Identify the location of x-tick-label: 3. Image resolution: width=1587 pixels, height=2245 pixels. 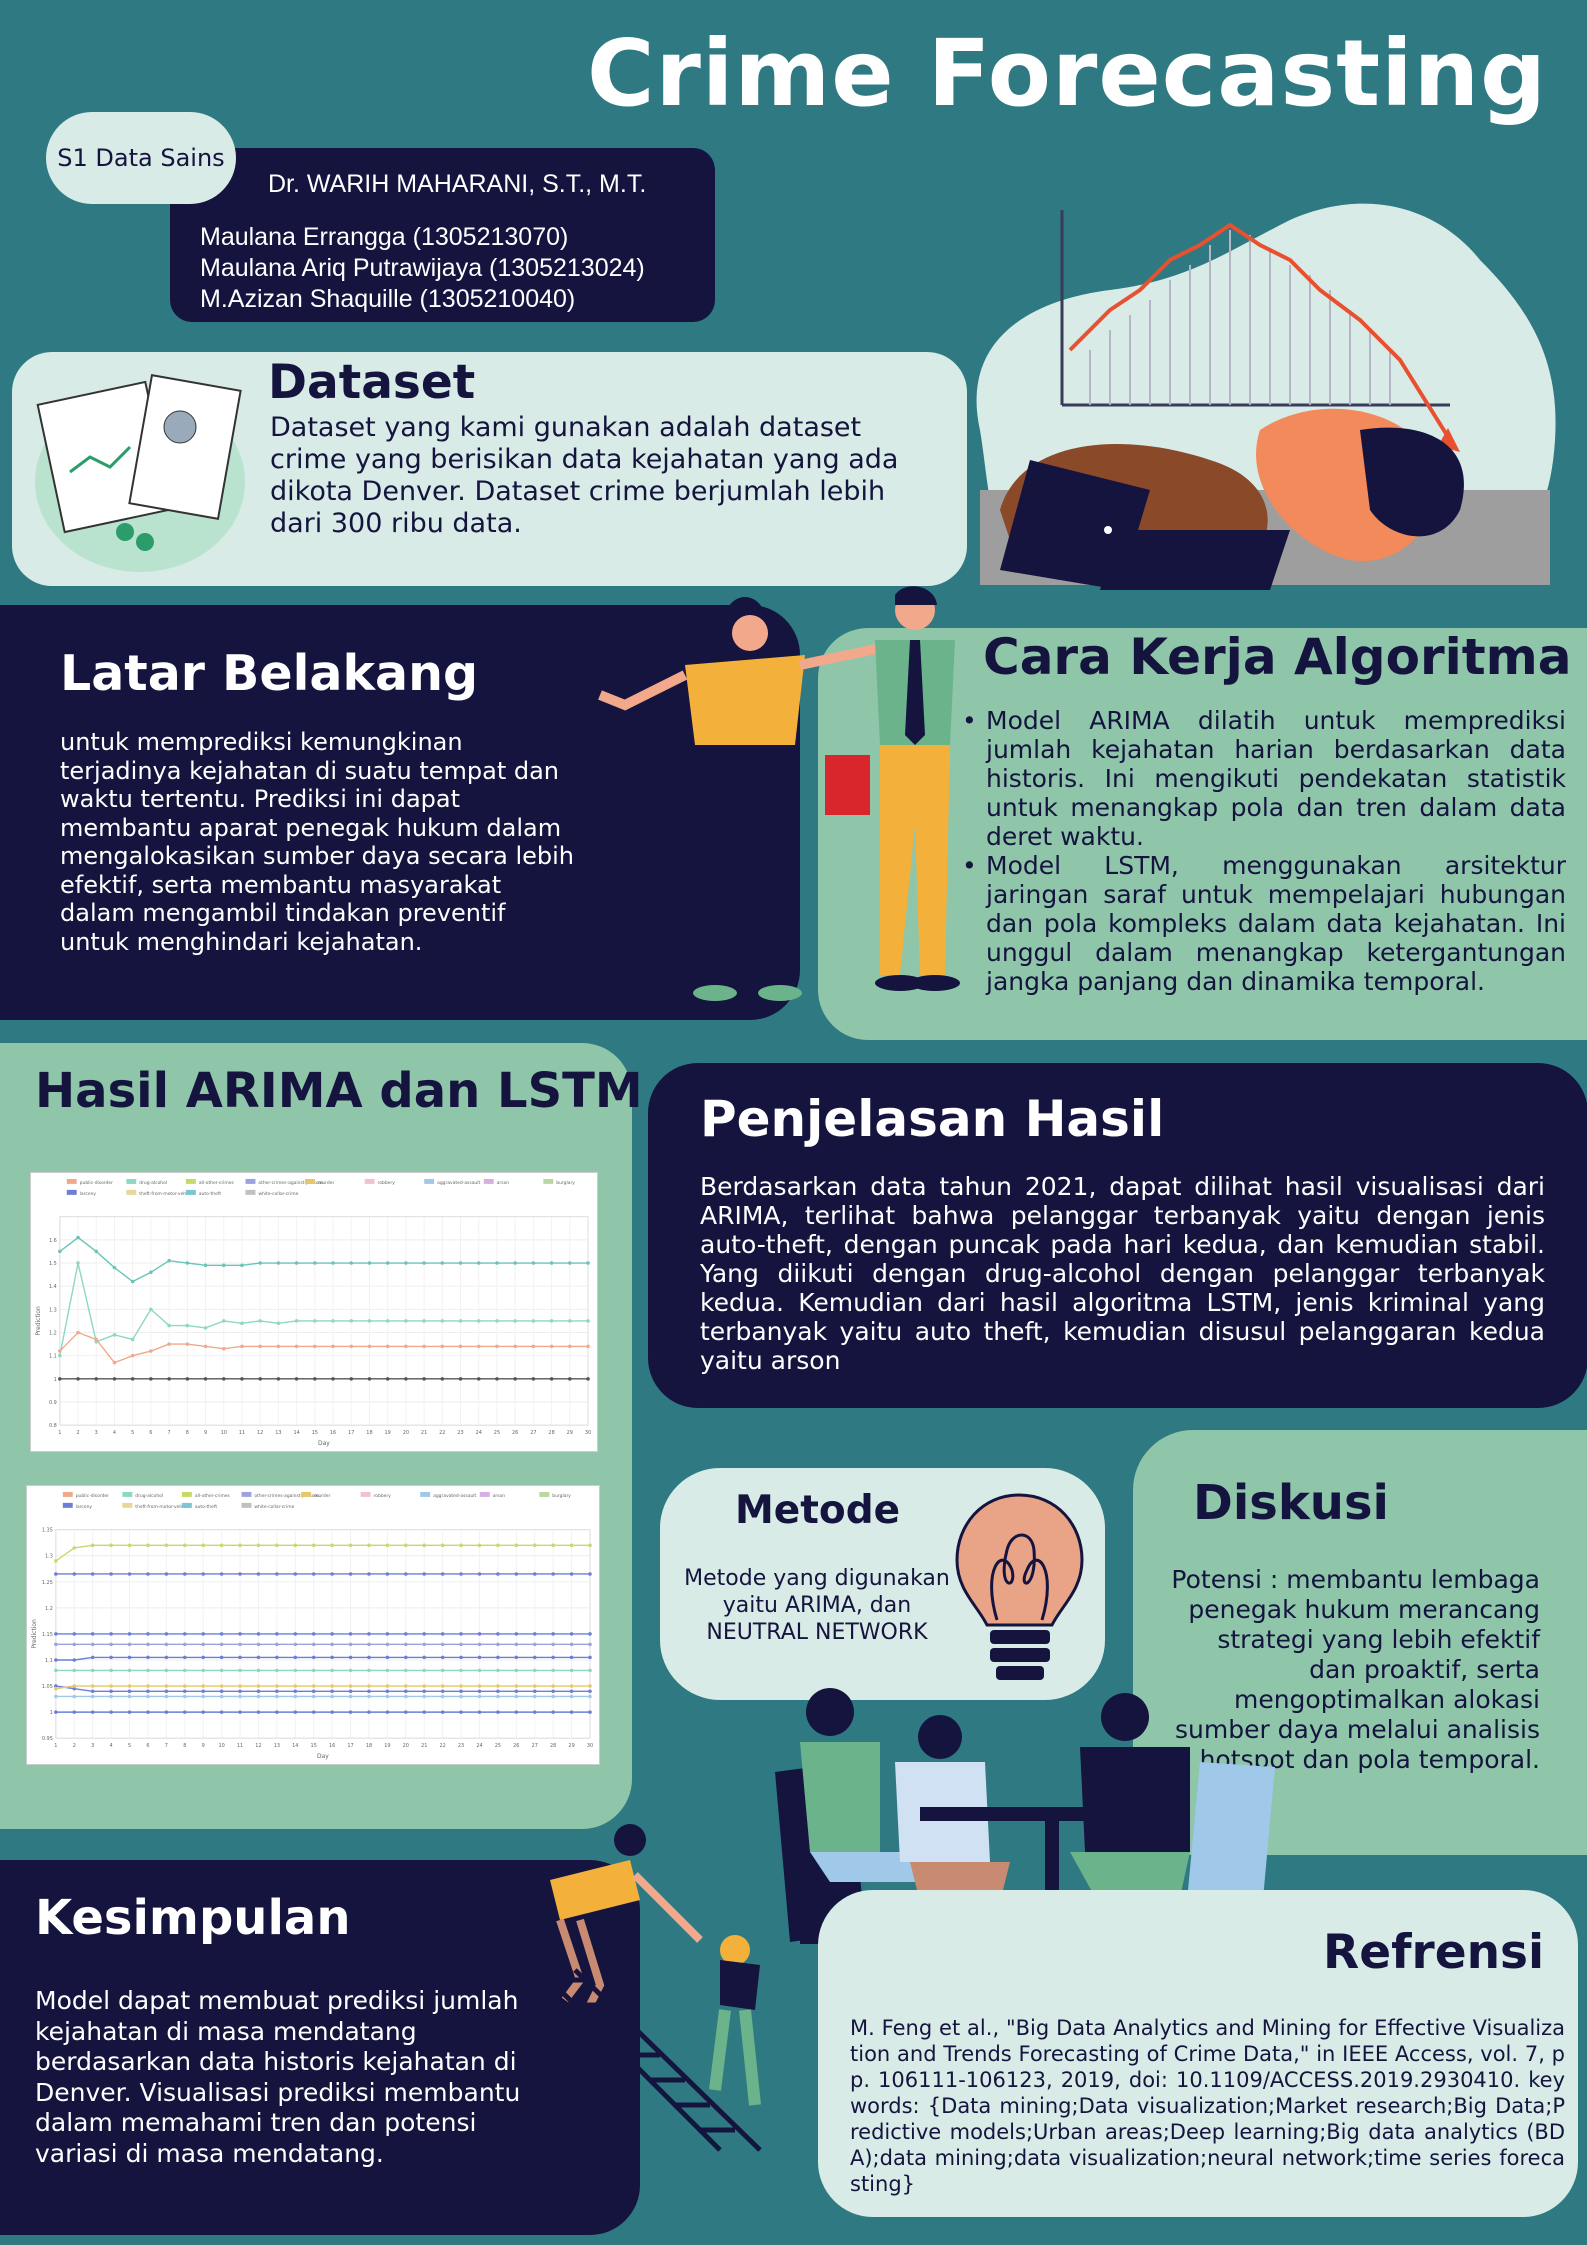
(92, 1746).